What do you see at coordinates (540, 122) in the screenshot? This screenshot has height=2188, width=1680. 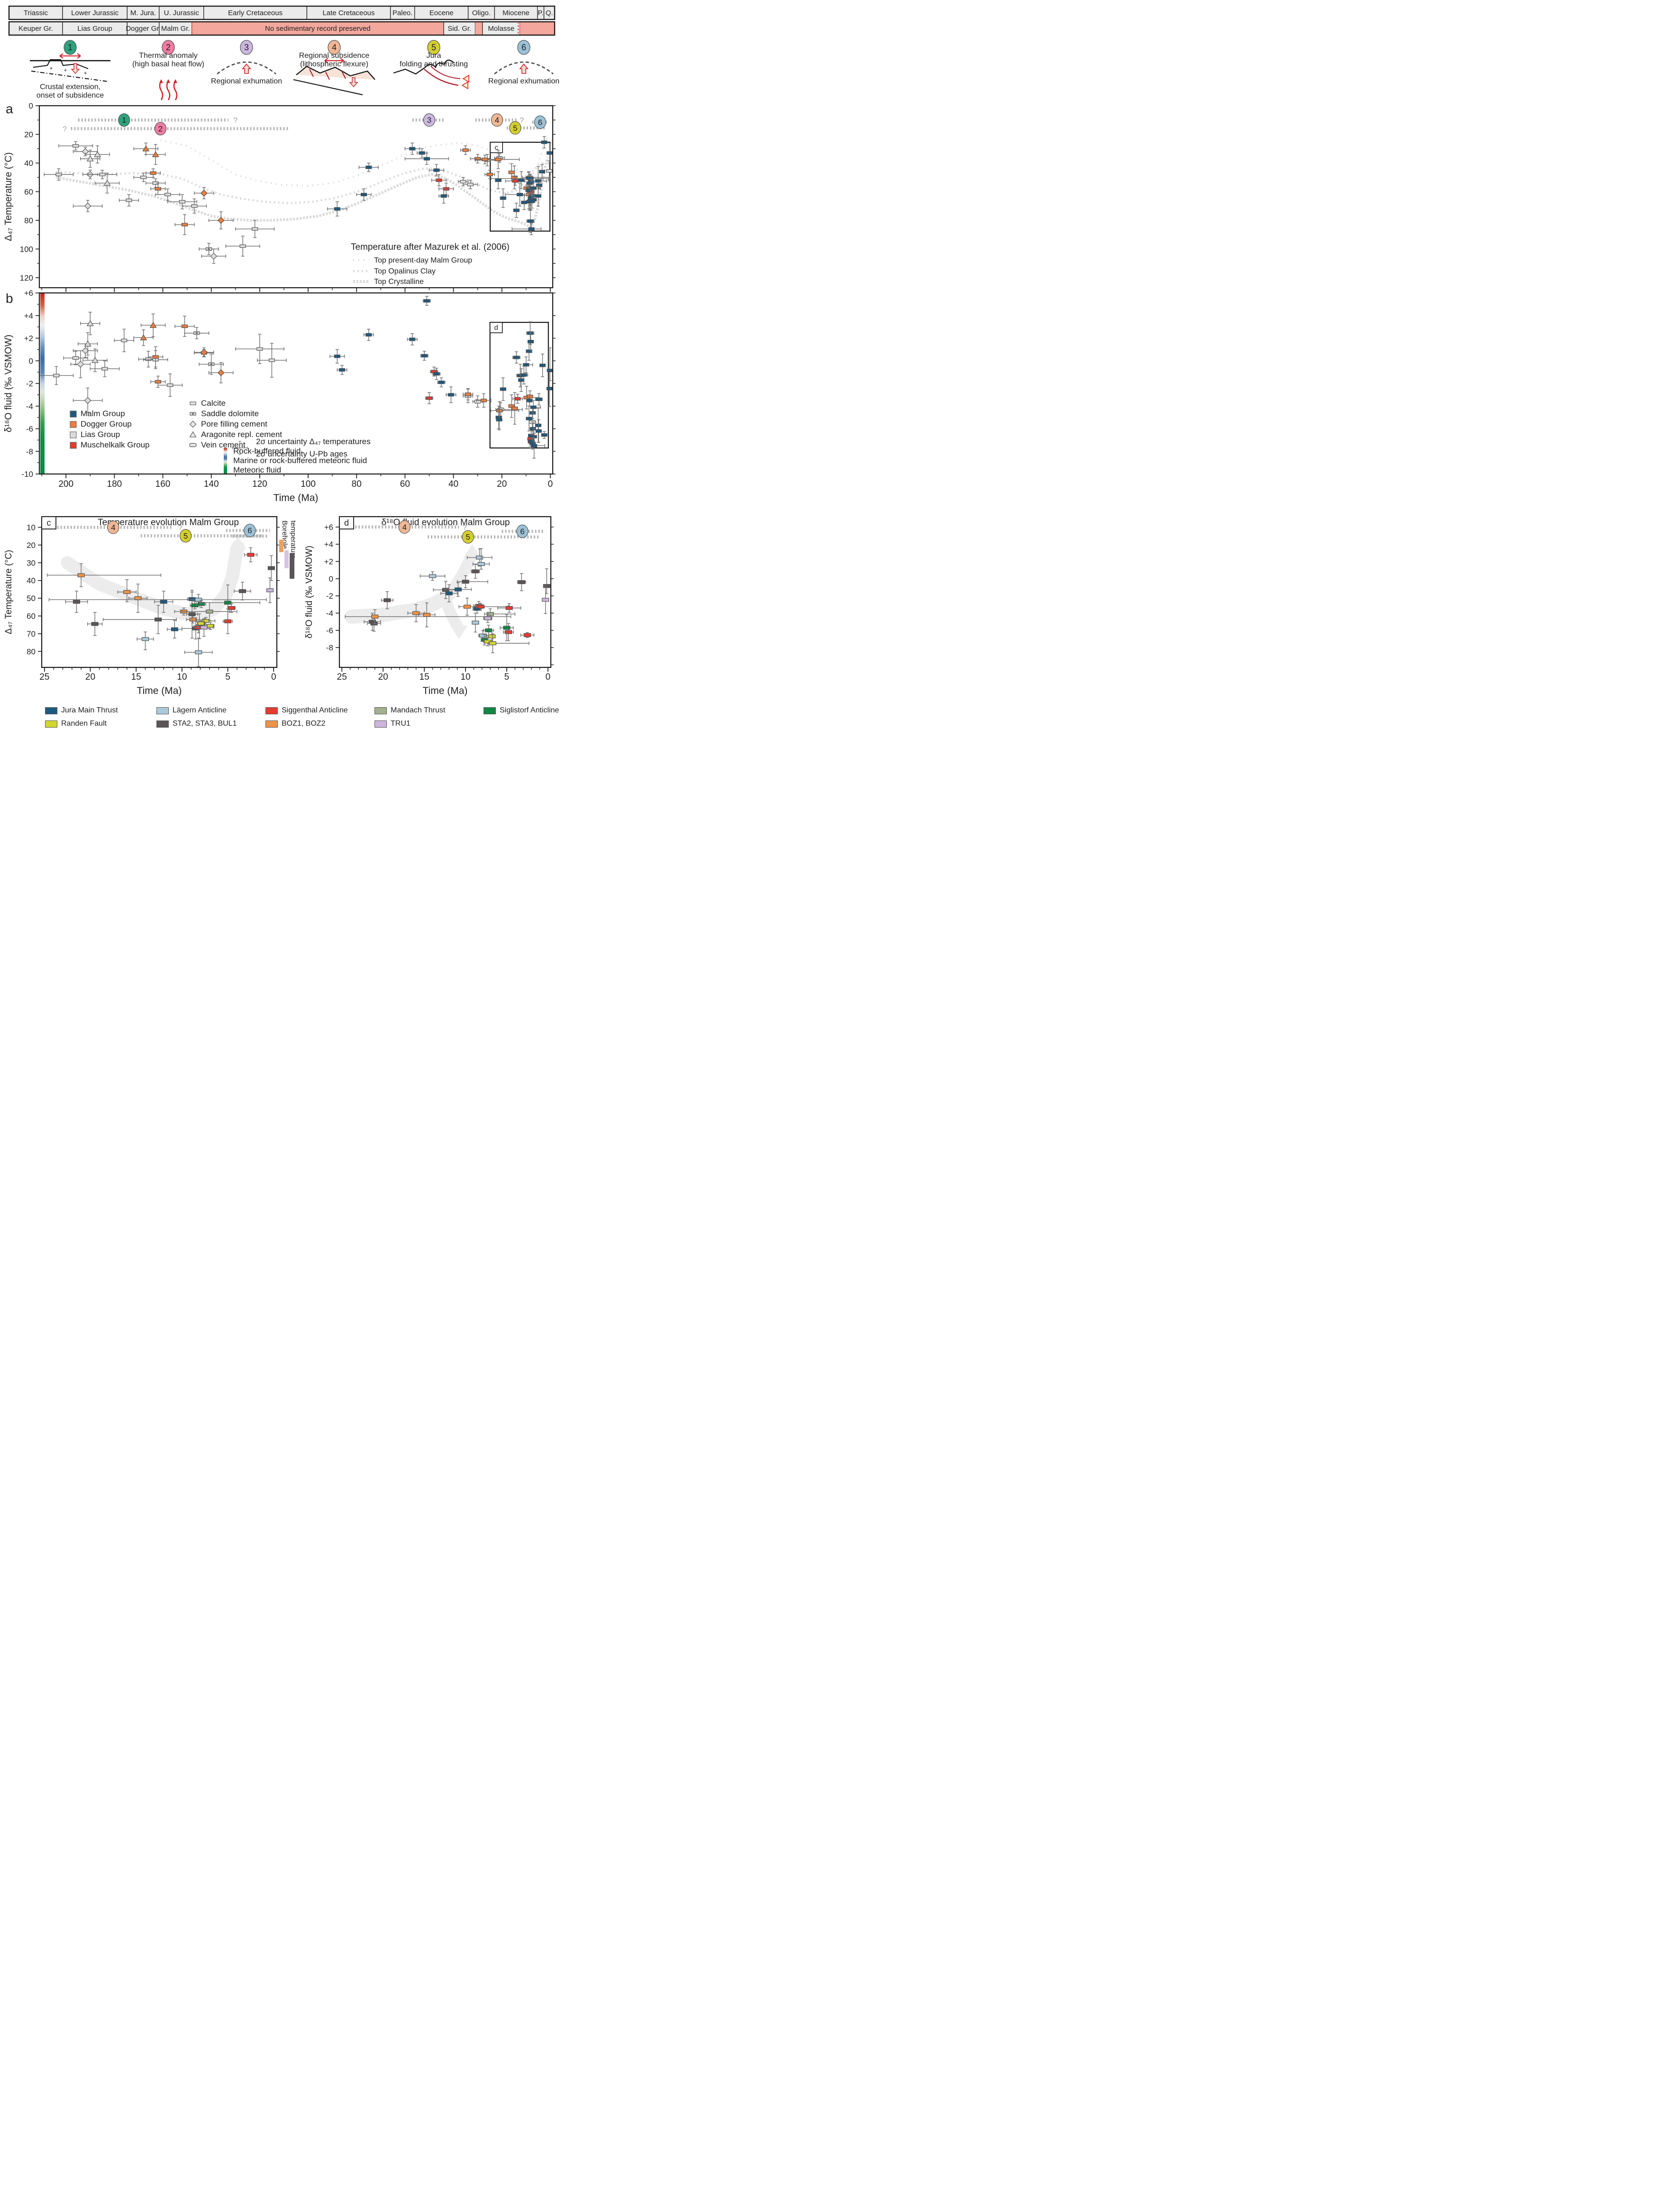 I see `event-number: 6` at bounding box center [540, 122].